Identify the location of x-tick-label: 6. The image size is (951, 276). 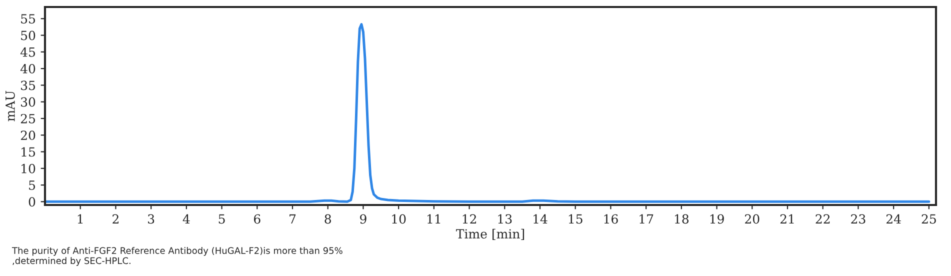
(257, 219).